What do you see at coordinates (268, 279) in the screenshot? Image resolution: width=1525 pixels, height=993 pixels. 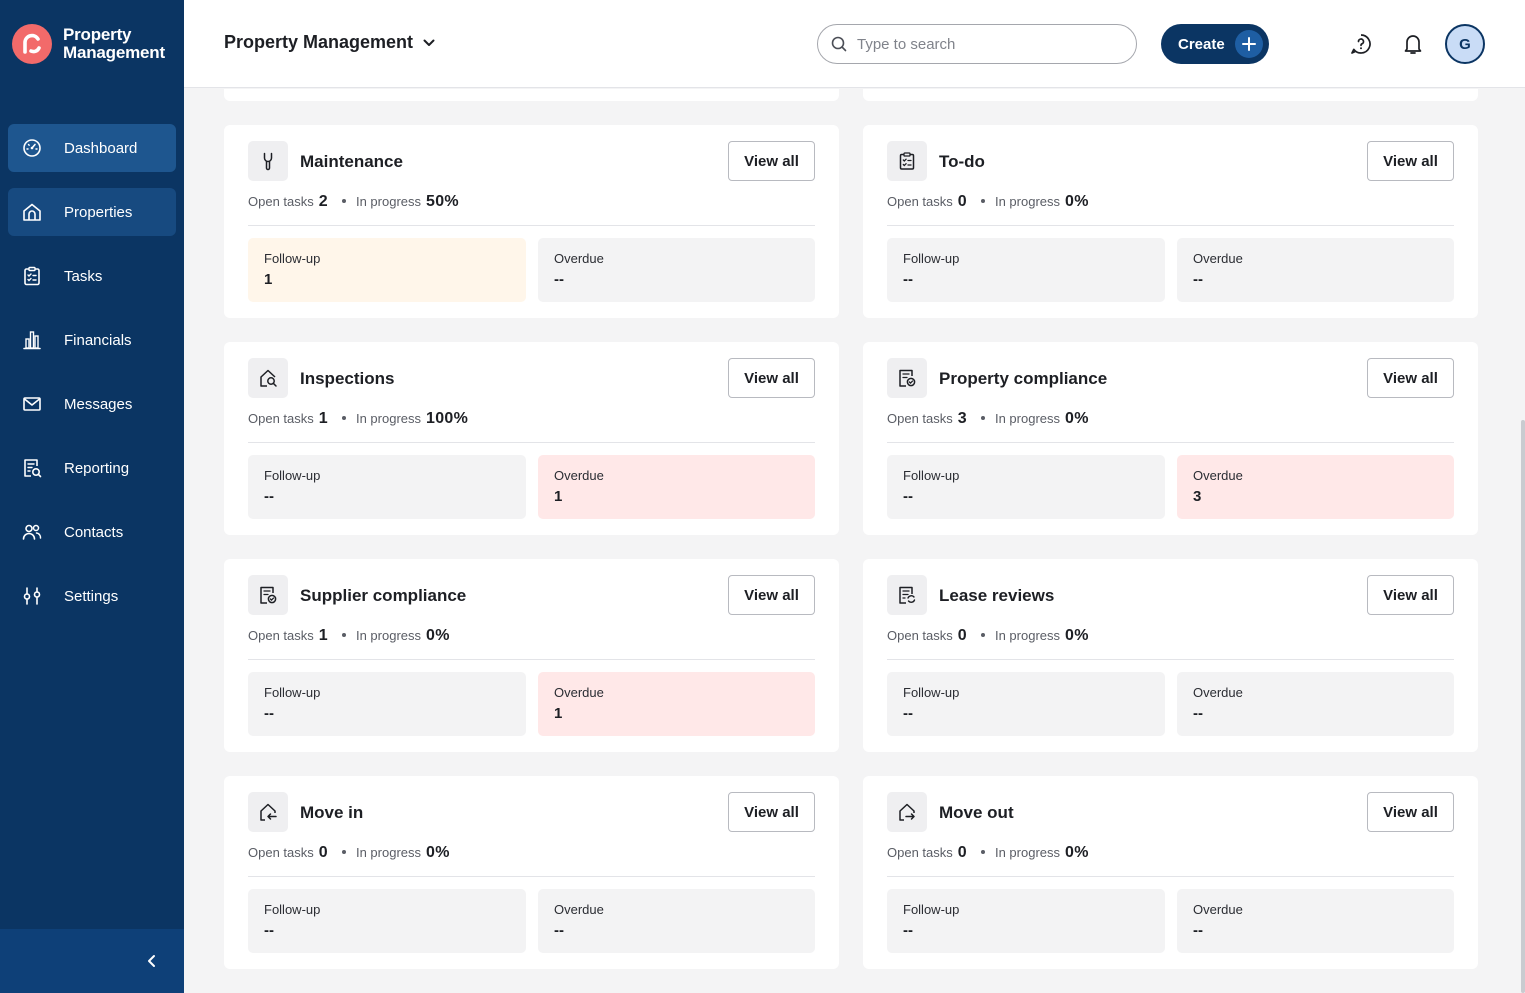 I see `follow-up-value: 1` at bounding box center [268, 279].